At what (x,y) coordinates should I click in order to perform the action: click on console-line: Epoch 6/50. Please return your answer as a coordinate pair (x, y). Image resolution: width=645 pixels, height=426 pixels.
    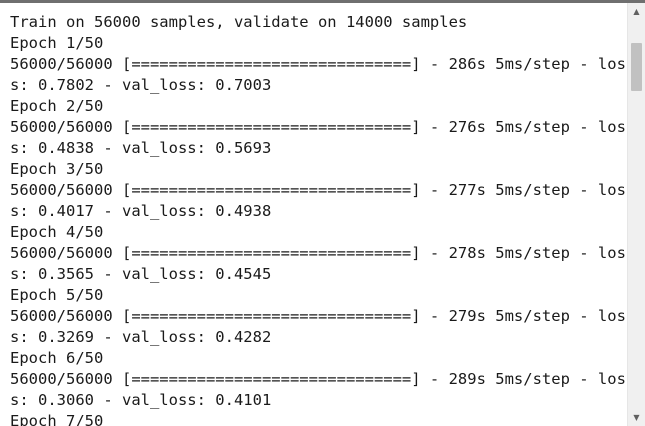
    Looking at the image, I should click on (57, 358).